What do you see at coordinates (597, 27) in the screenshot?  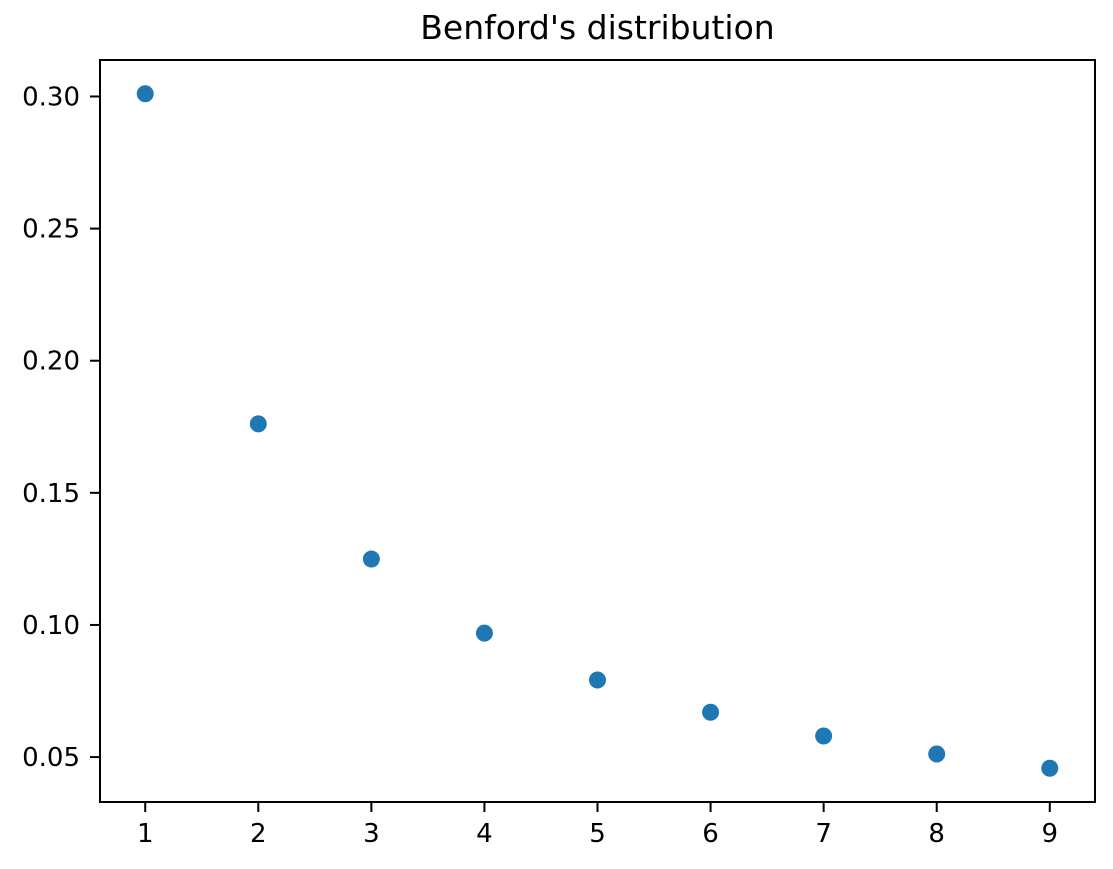 I see `chart-title: Benford's distribution` at bounding box center [597, 27].